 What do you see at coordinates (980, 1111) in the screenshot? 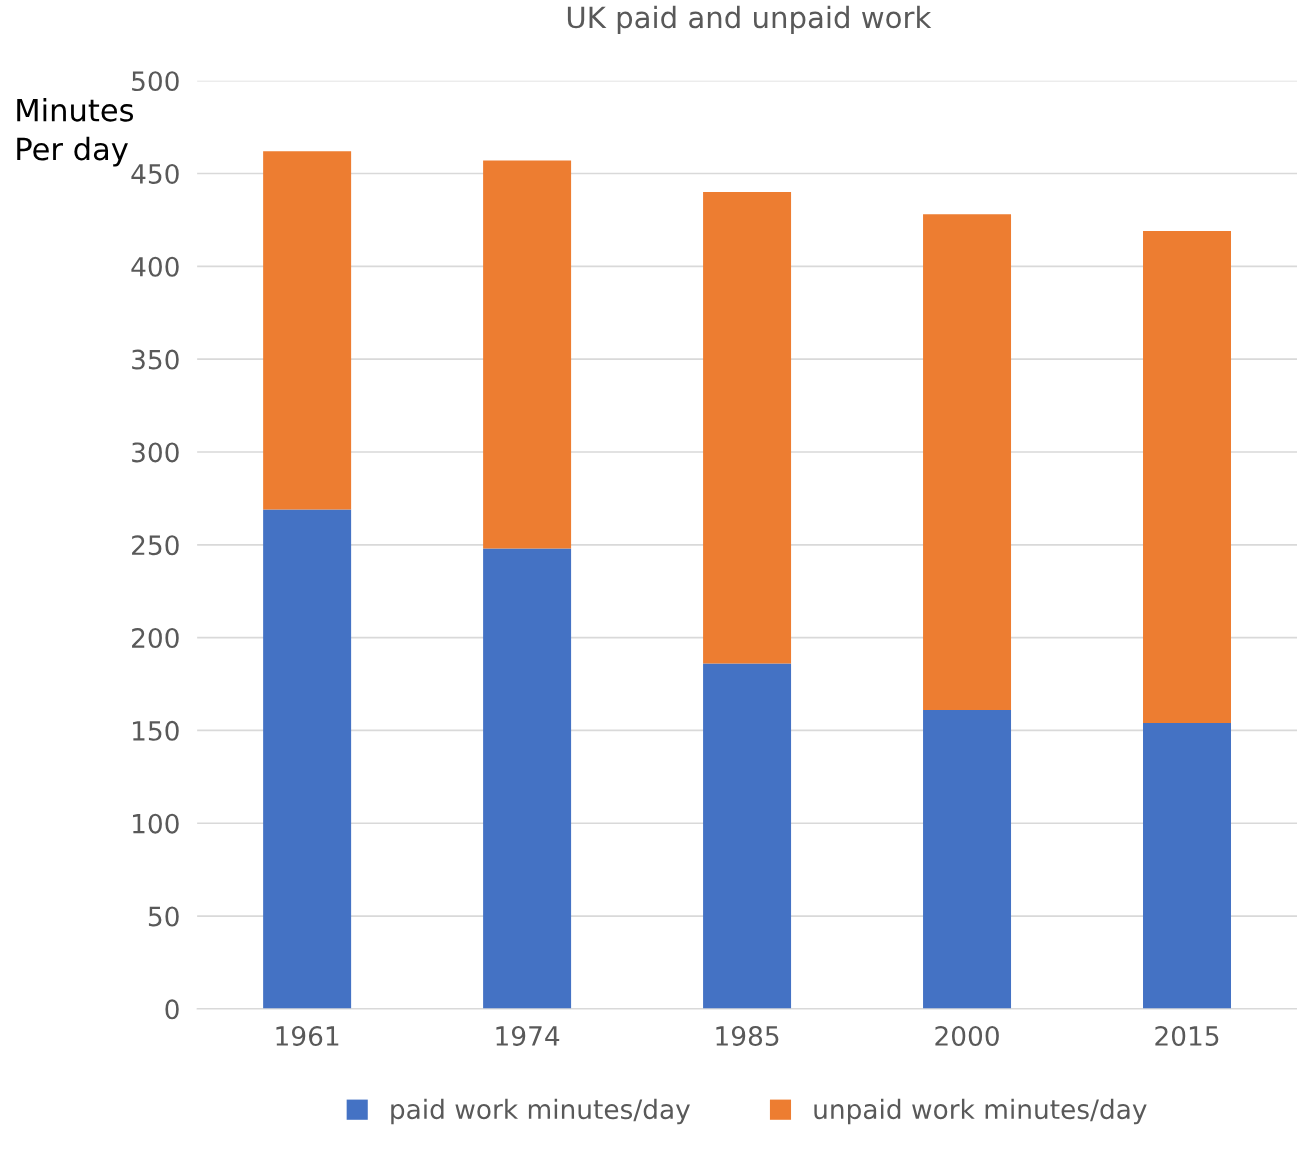
I see `legend-label: unpaid work minutes/day` at bounding box center [980, 1111].